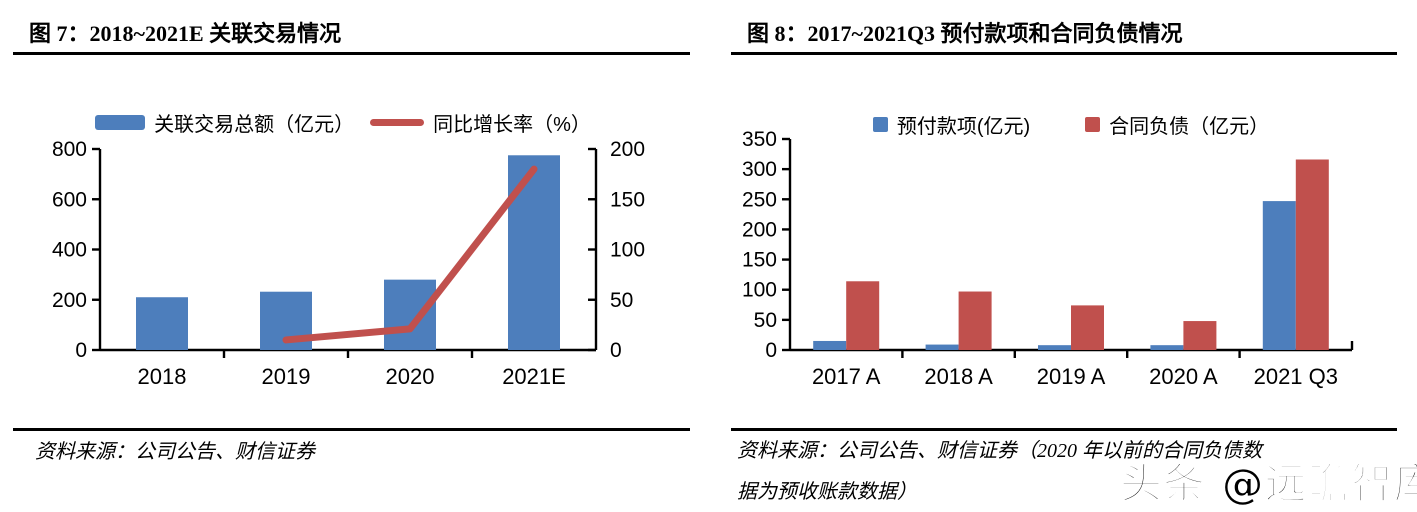 This screenshot has height=512, width=1417. Describe the element at coordinates (965, 33) in the screenshot. I see `figure8-title: 图 8：2017~2021Q3 预付款项和合同负债情况` at that location.